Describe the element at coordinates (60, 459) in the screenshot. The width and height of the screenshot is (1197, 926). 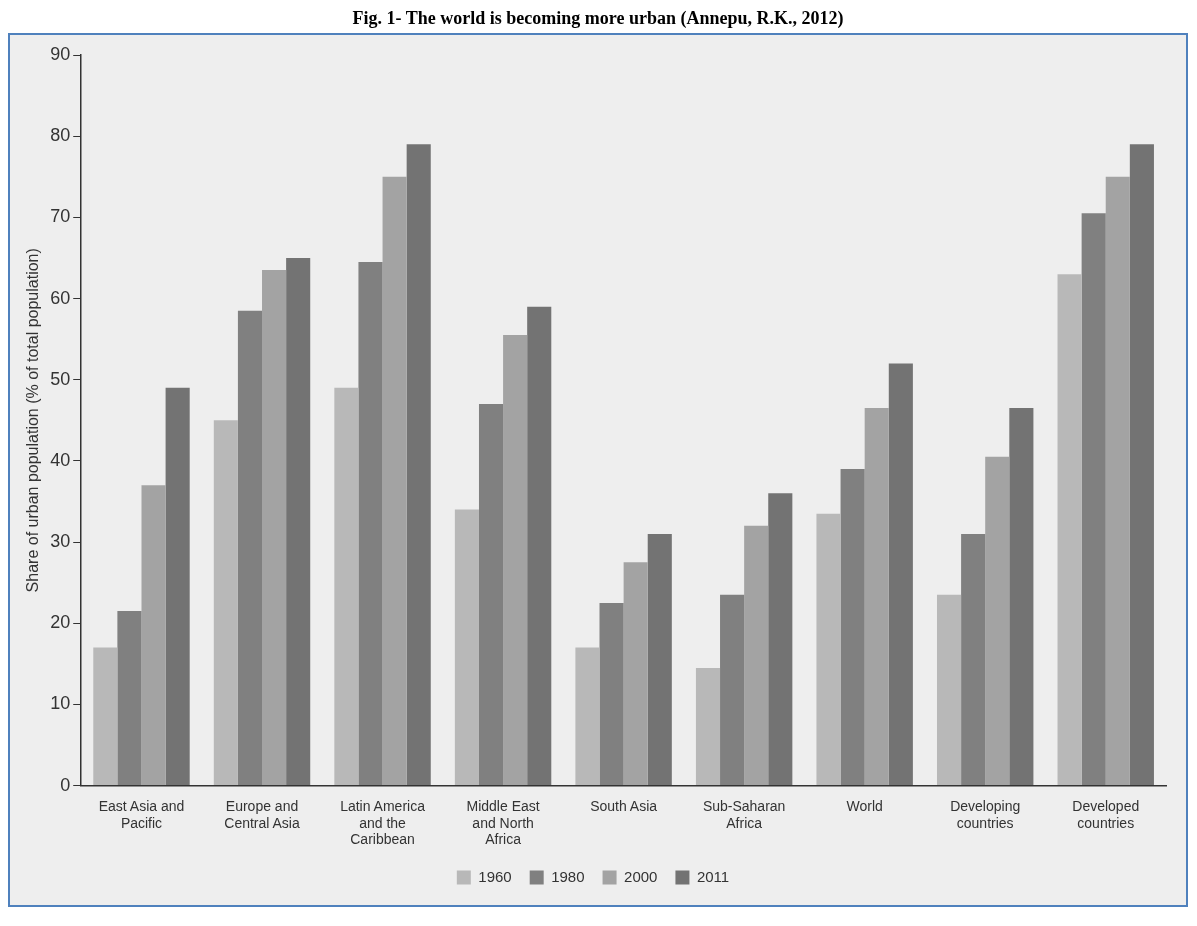
I see `y-tick-label: 40` at that location.